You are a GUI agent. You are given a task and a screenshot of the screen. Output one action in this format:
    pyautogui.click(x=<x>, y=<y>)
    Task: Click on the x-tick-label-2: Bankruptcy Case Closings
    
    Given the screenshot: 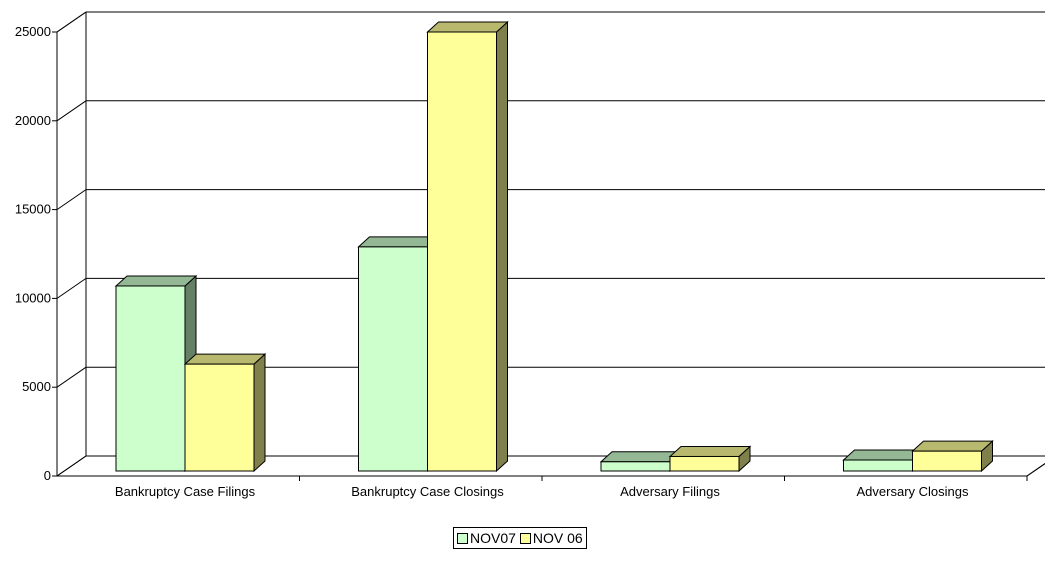 What is the action you would take?
    pyautogui.click(x=427, y=491)
    